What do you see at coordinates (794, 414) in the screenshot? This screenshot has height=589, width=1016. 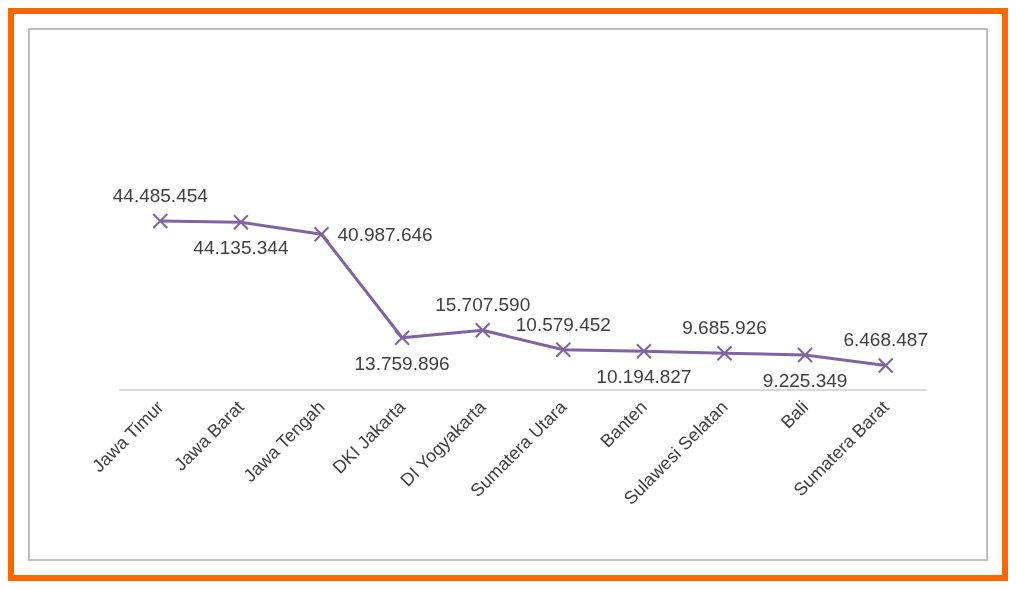 I see `x-tick-label: Bali` at bounding box center [794, 414].